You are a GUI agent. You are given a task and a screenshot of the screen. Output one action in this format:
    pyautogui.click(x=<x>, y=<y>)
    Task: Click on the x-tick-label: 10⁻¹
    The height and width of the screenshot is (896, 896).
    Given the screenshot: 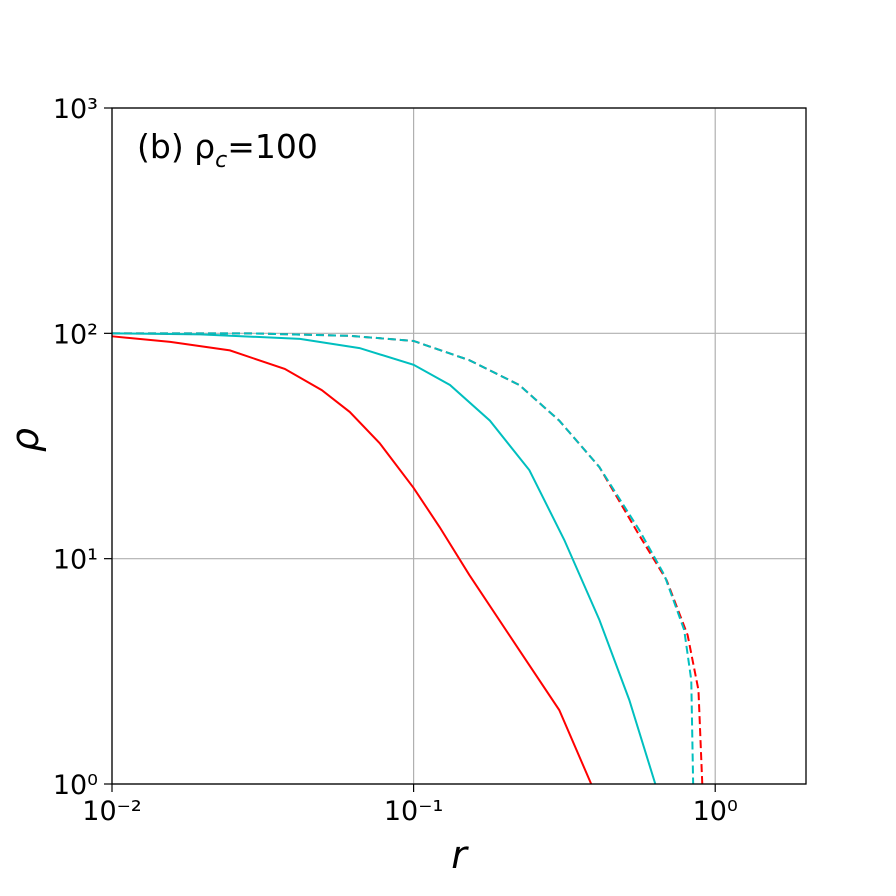 What is the action you would take?
    pyautogui.click(x=413, y=811)
    